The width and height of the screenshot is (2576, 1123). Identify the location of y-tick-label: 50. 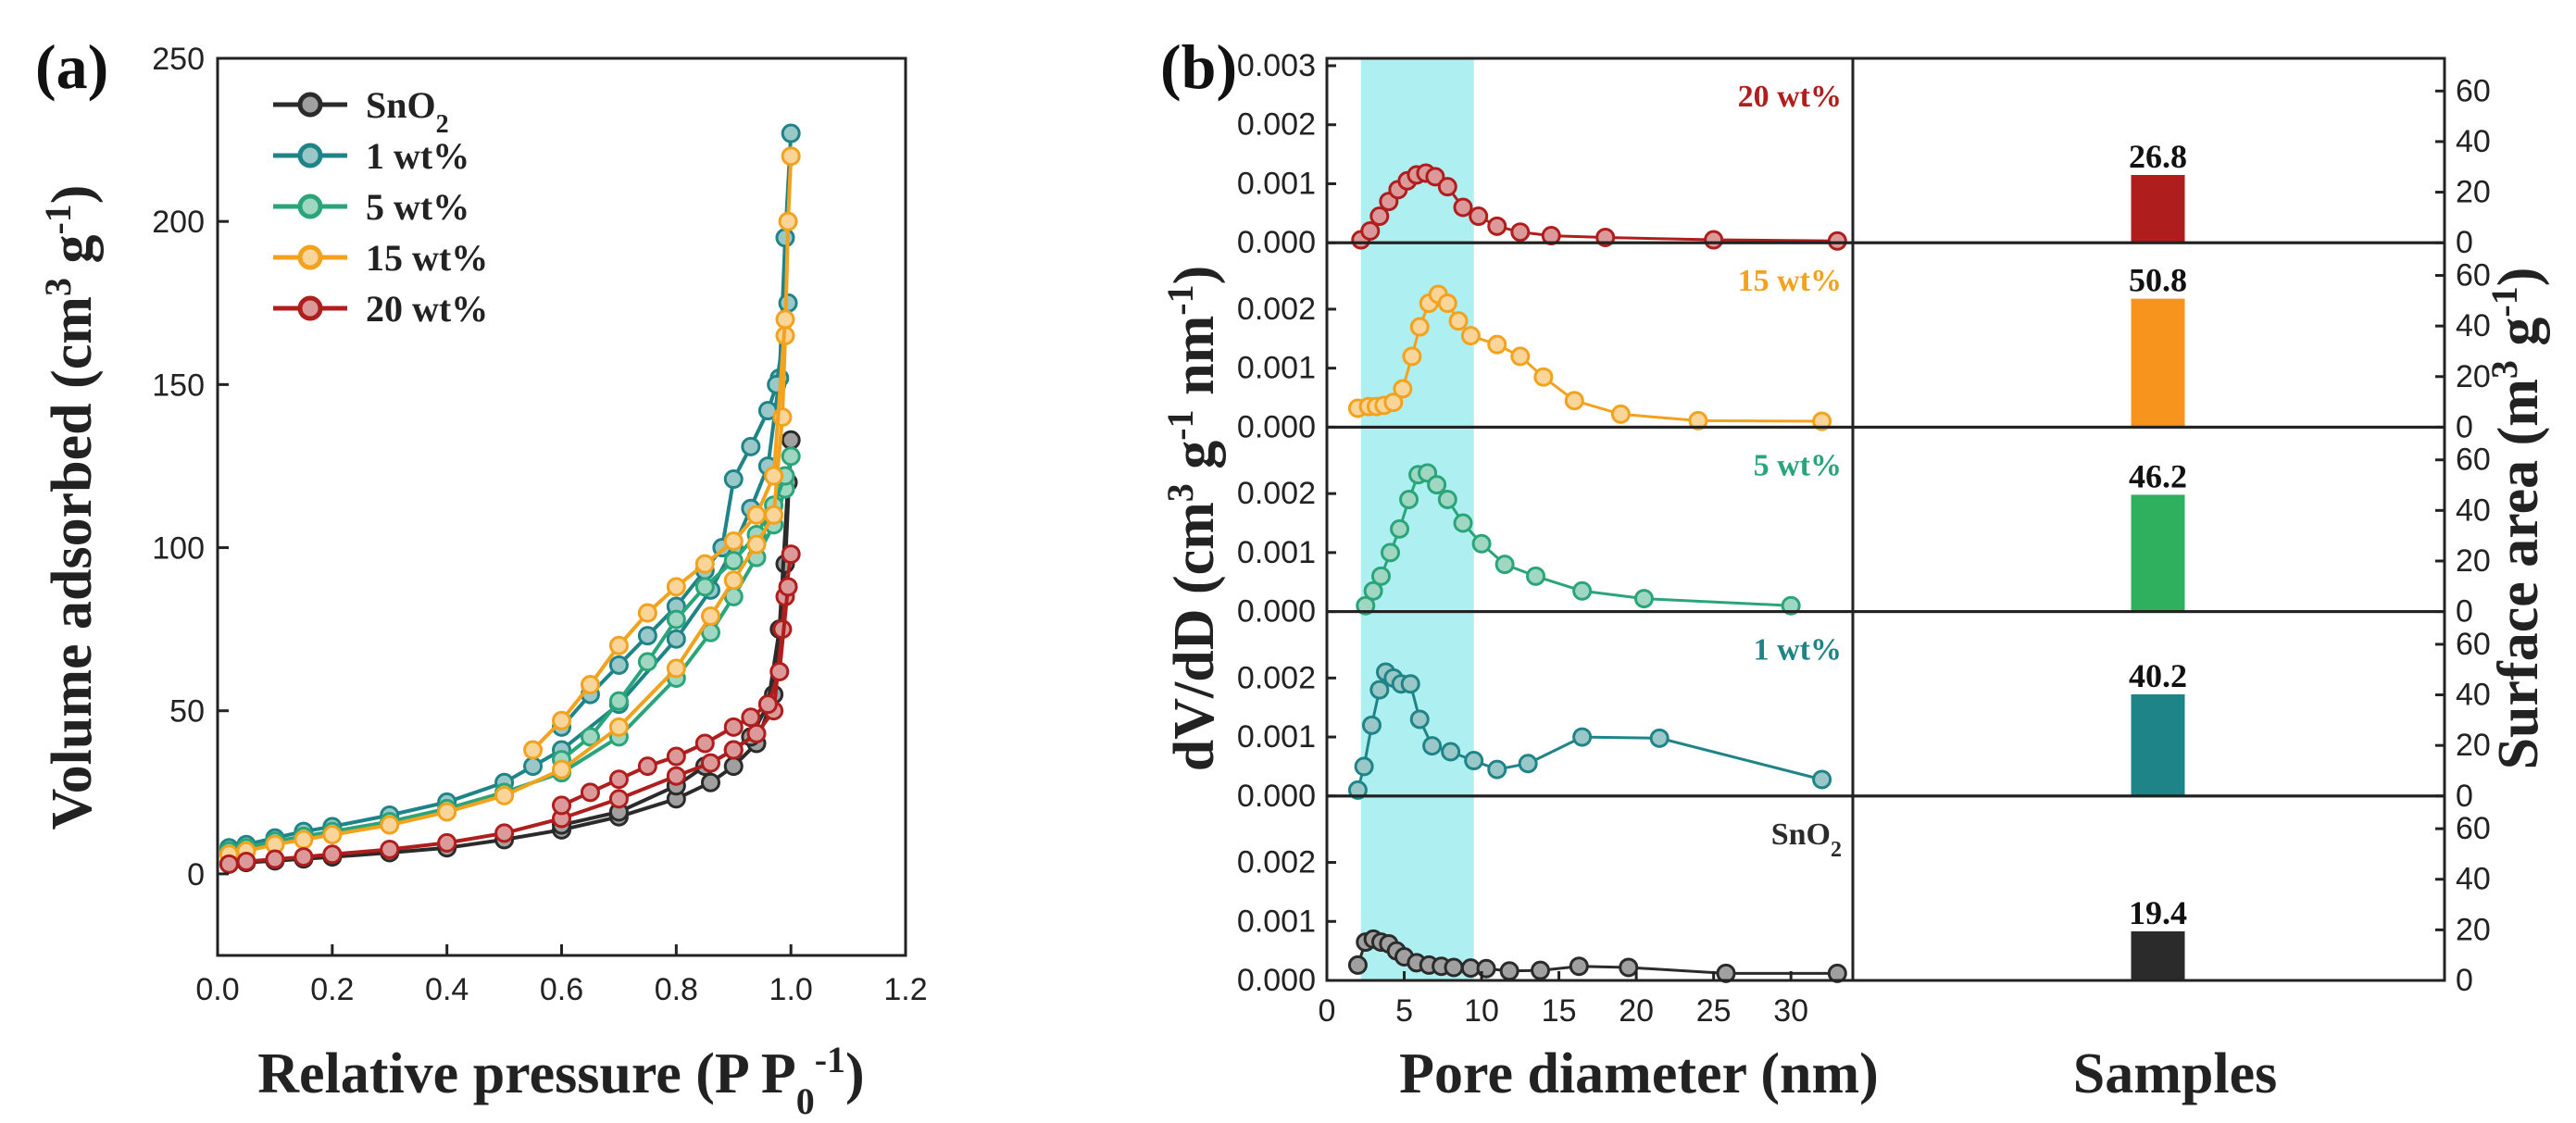
(187, 712).